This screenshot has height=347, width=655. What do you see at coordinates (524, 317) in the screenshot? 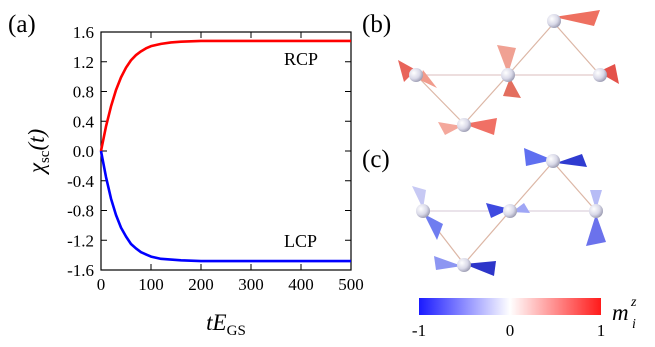
I see `colorbar: -1 0 1 m z i` at bounding box center [524, 317].